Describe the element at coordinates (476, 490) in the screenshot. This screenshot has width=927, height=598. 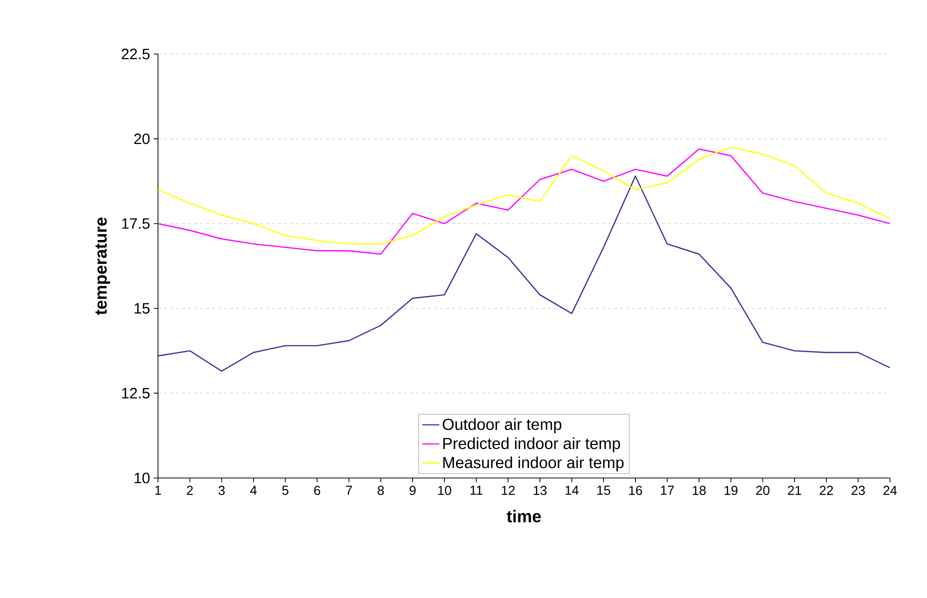
I see `x-tick-label: 11` at that location.